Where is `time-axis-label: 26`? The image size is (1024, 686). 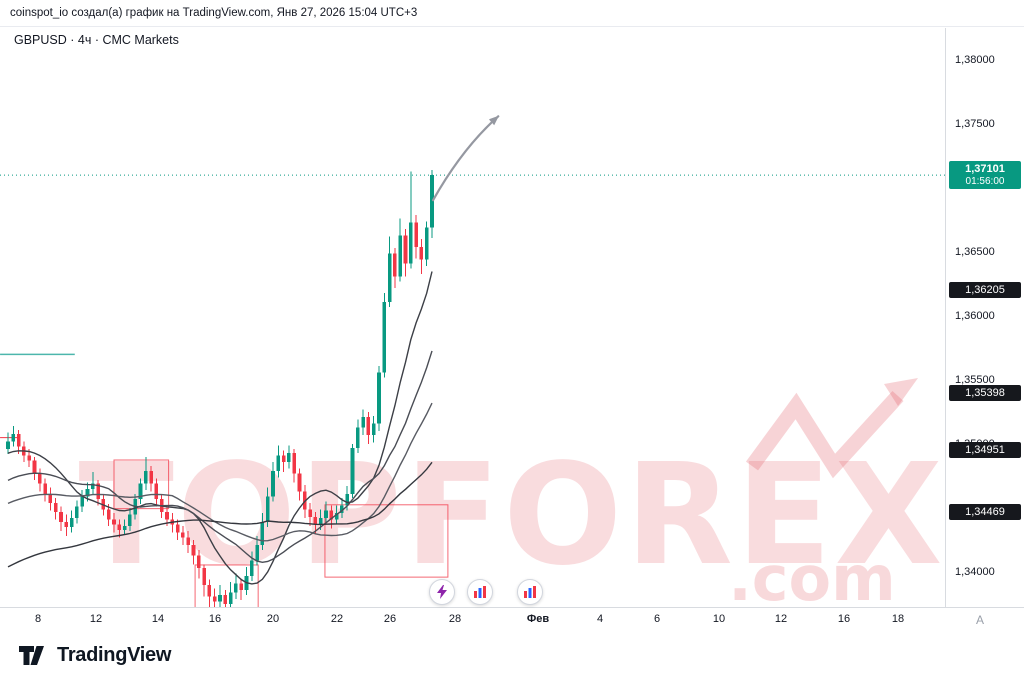
time-axis-label: 26 is located at coordinates (390, 619).